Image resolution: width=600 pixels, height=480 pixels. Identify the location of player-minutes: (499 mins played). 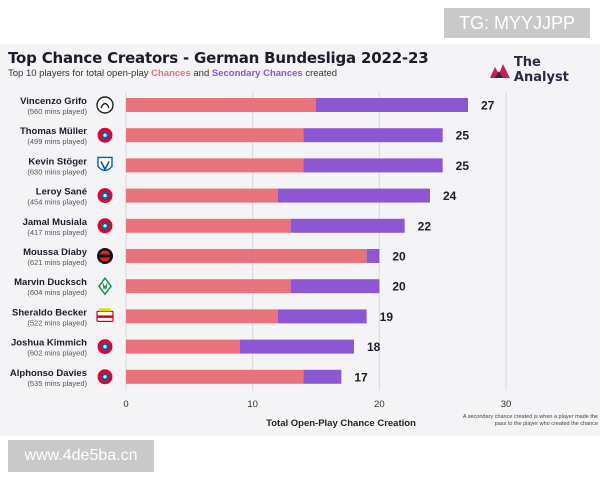
(57, 141).